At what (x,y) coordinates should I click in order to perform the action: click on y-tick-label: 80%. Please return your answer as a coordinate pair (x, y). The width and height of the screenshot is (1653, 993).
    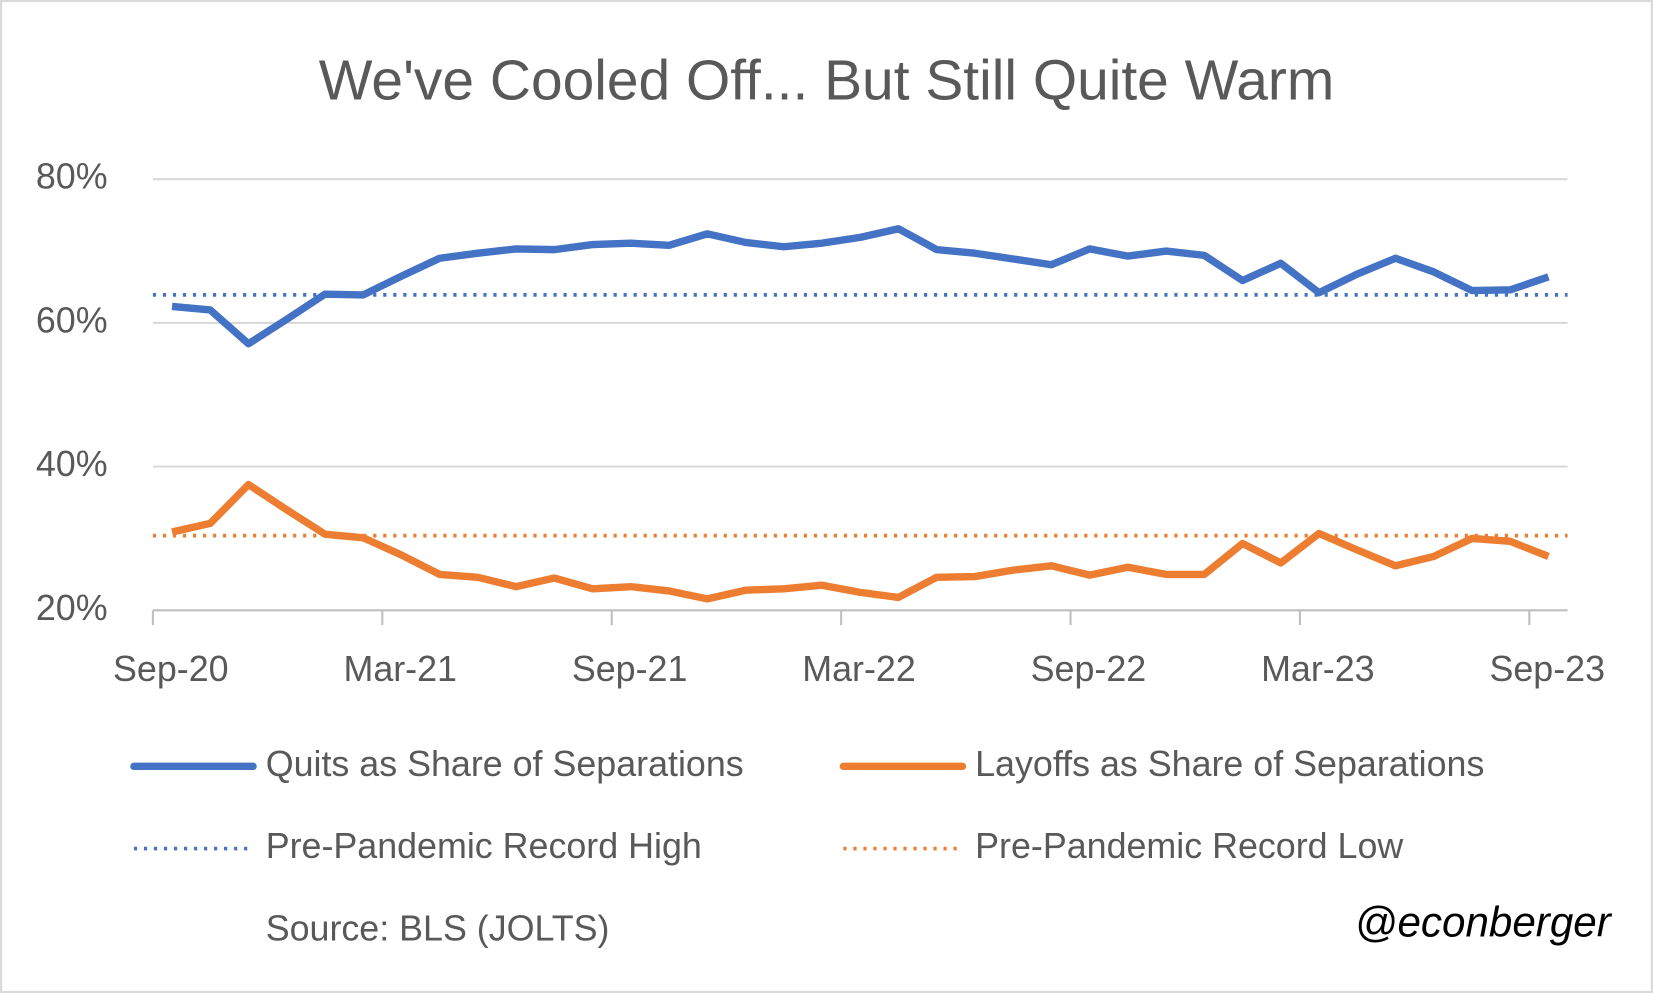
    Looking at the image, I should click on (72, 177).